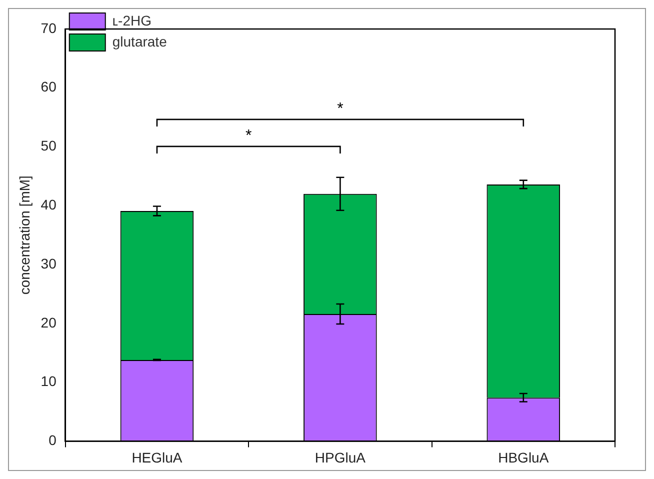 The image size is (654, 479). What do you see at coordinates (132, 20) in the screenshot?
I see `legend-label: ʟ-2HG` at bounding box center [132, 20].